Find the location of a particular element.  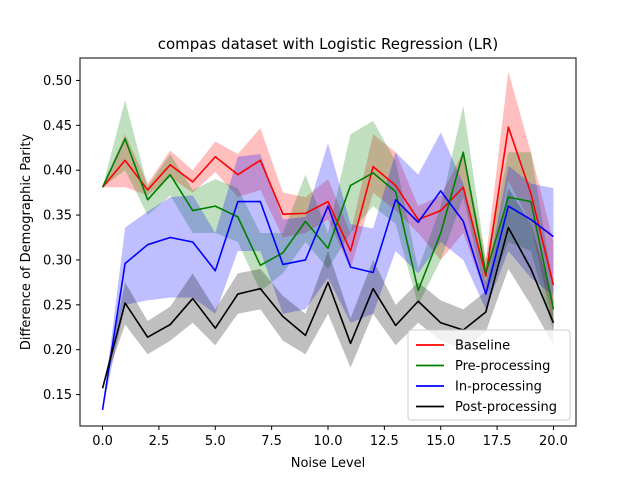

y-tick-label: 0.30 is located at coordinates (57, 260).